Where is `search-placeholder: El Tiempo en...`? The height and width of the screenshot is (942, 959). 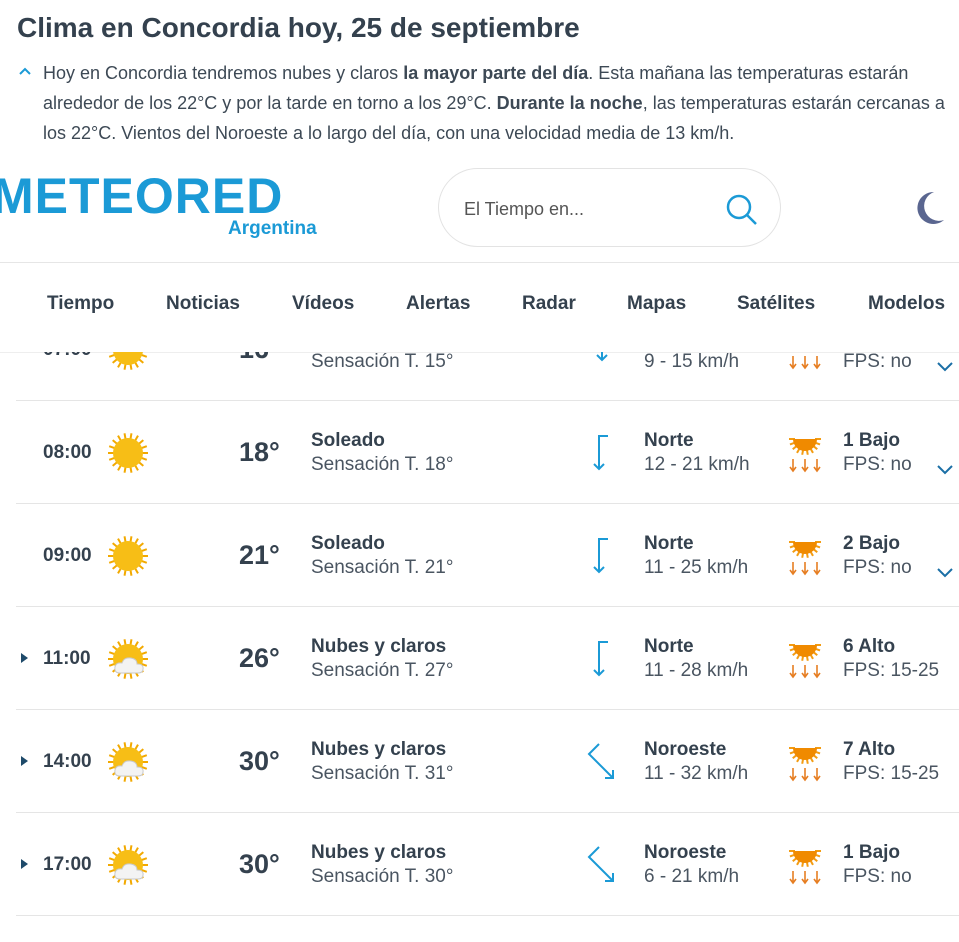 search-placeholder: El Tiempo en... is located at coordinates (524, 209).